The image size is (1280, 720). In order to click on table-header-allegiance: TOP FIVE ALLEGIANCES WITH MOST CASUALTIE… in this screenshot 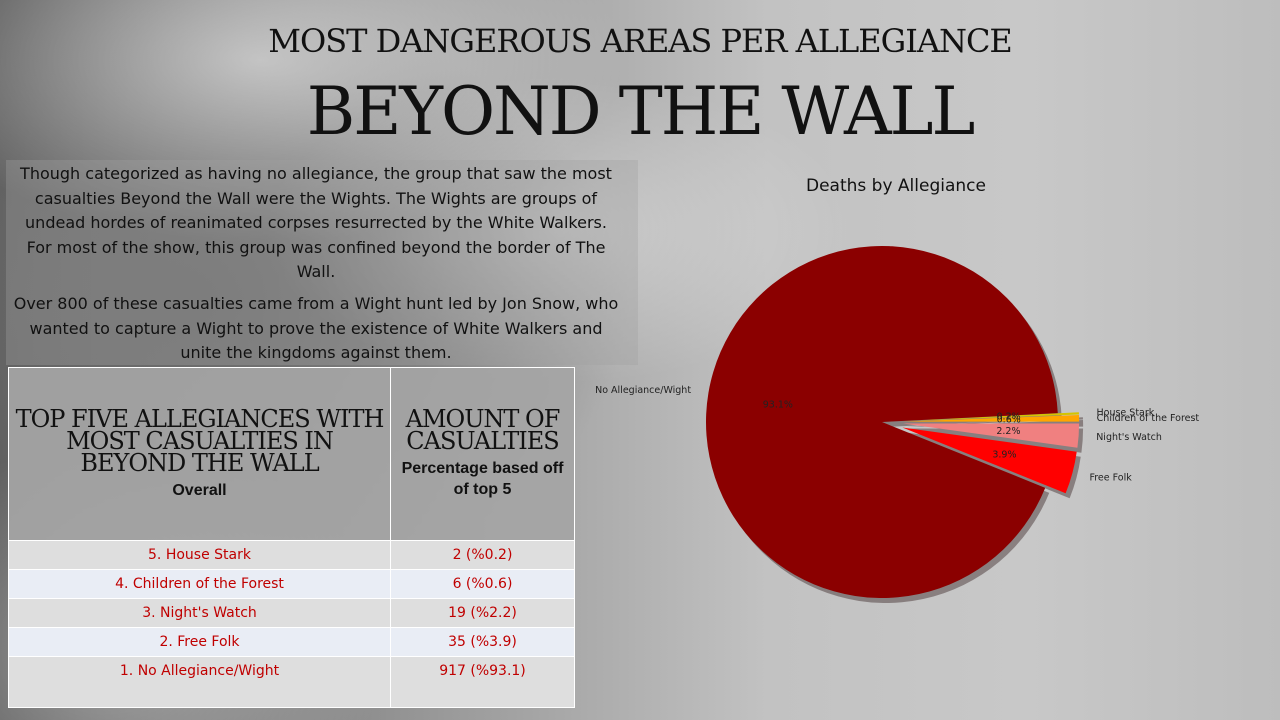, I will do `click(199, 454)`.